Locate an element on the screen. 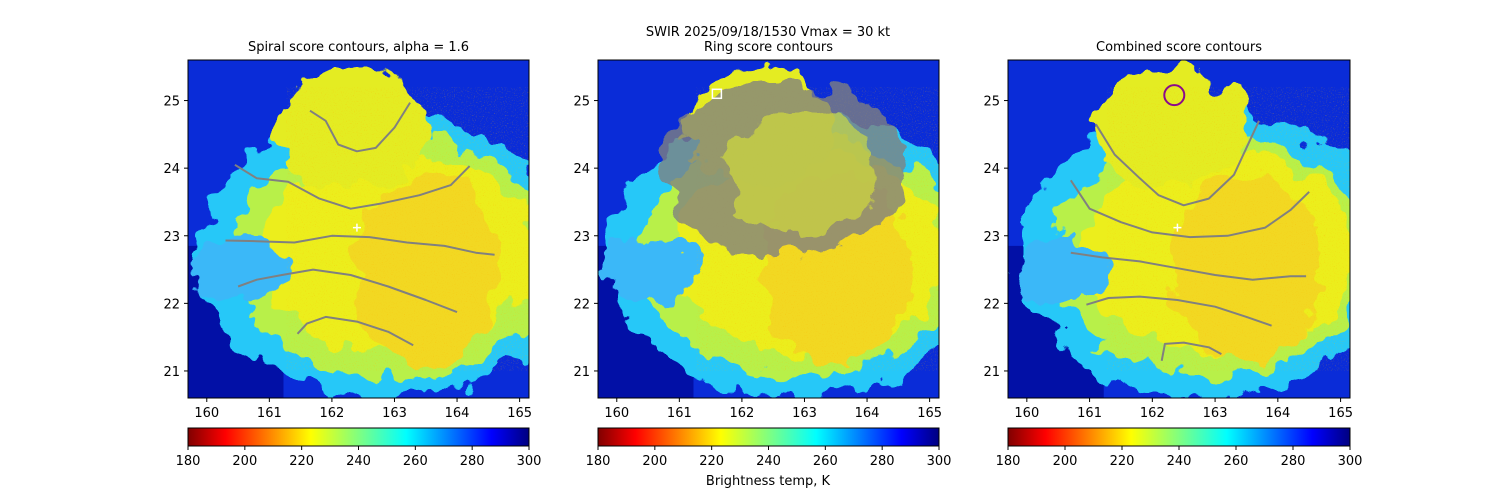 This screenshot has width=1500, height=500. circle-marker is located at coordinates (1174, 95).